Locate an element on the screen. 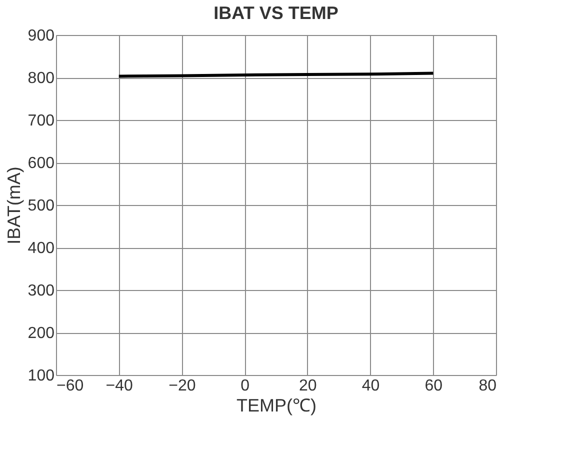  y-tick-label: 800 is located at coordinates (41, 78).